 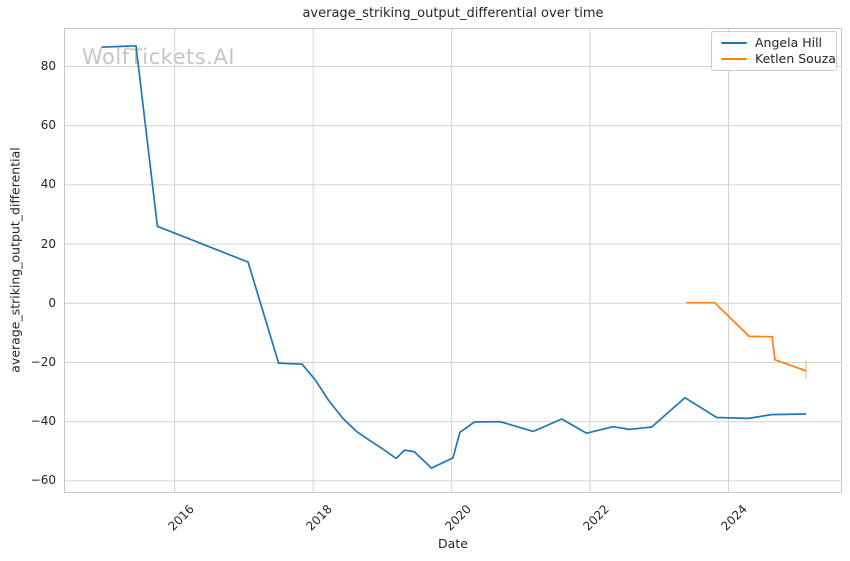 What do you see at coordinates (458, 518) in the screenshot?
I see `x-tick-label: 2020` at bounding box center [458, 518].